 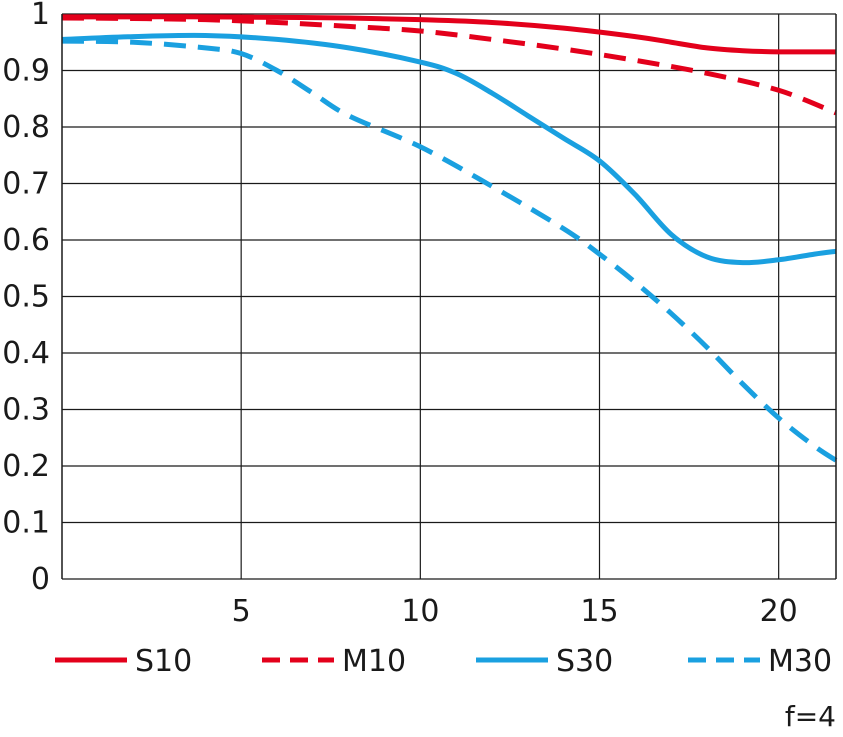 I want to click on y-tick-label: 0.4, so click(x=26, y=353).